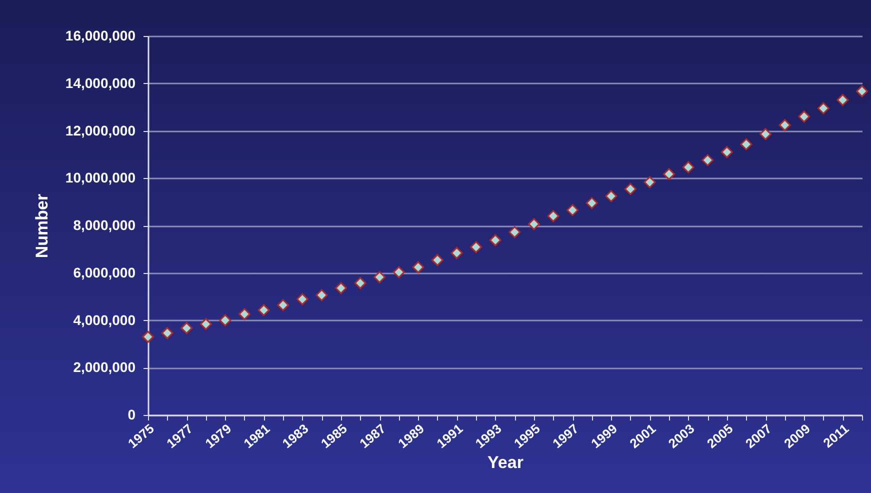 This screenshot has width=871, height=493. I want to click on y-tick-label: 14,000,000, so click(100, 82).